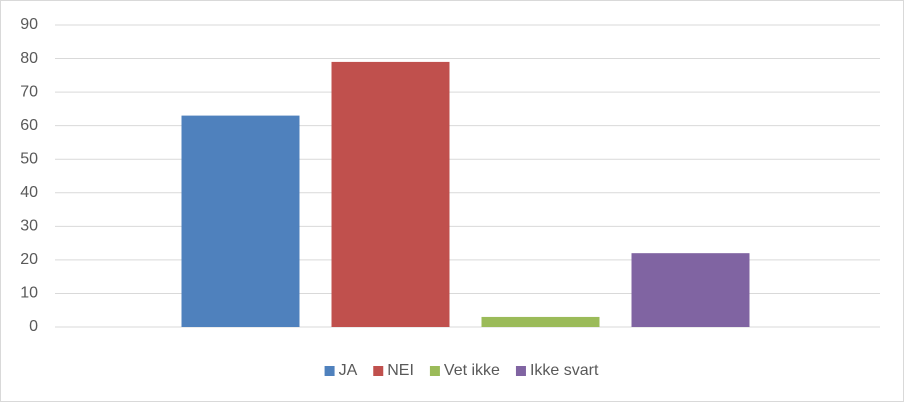  What do you see at coordinates (29, 24) in the screenshot?
I see `y-tick-label: 90` at bounding box center [29, 24].